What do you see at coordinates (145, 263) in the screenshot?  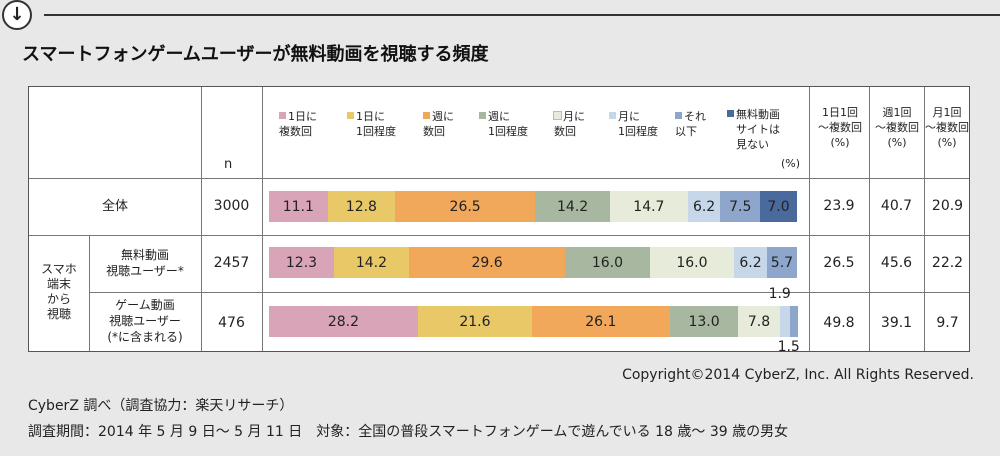 I see `row-label-video-users: 無料動画 視聴ユーザー*` at bounding box center [145, 263].